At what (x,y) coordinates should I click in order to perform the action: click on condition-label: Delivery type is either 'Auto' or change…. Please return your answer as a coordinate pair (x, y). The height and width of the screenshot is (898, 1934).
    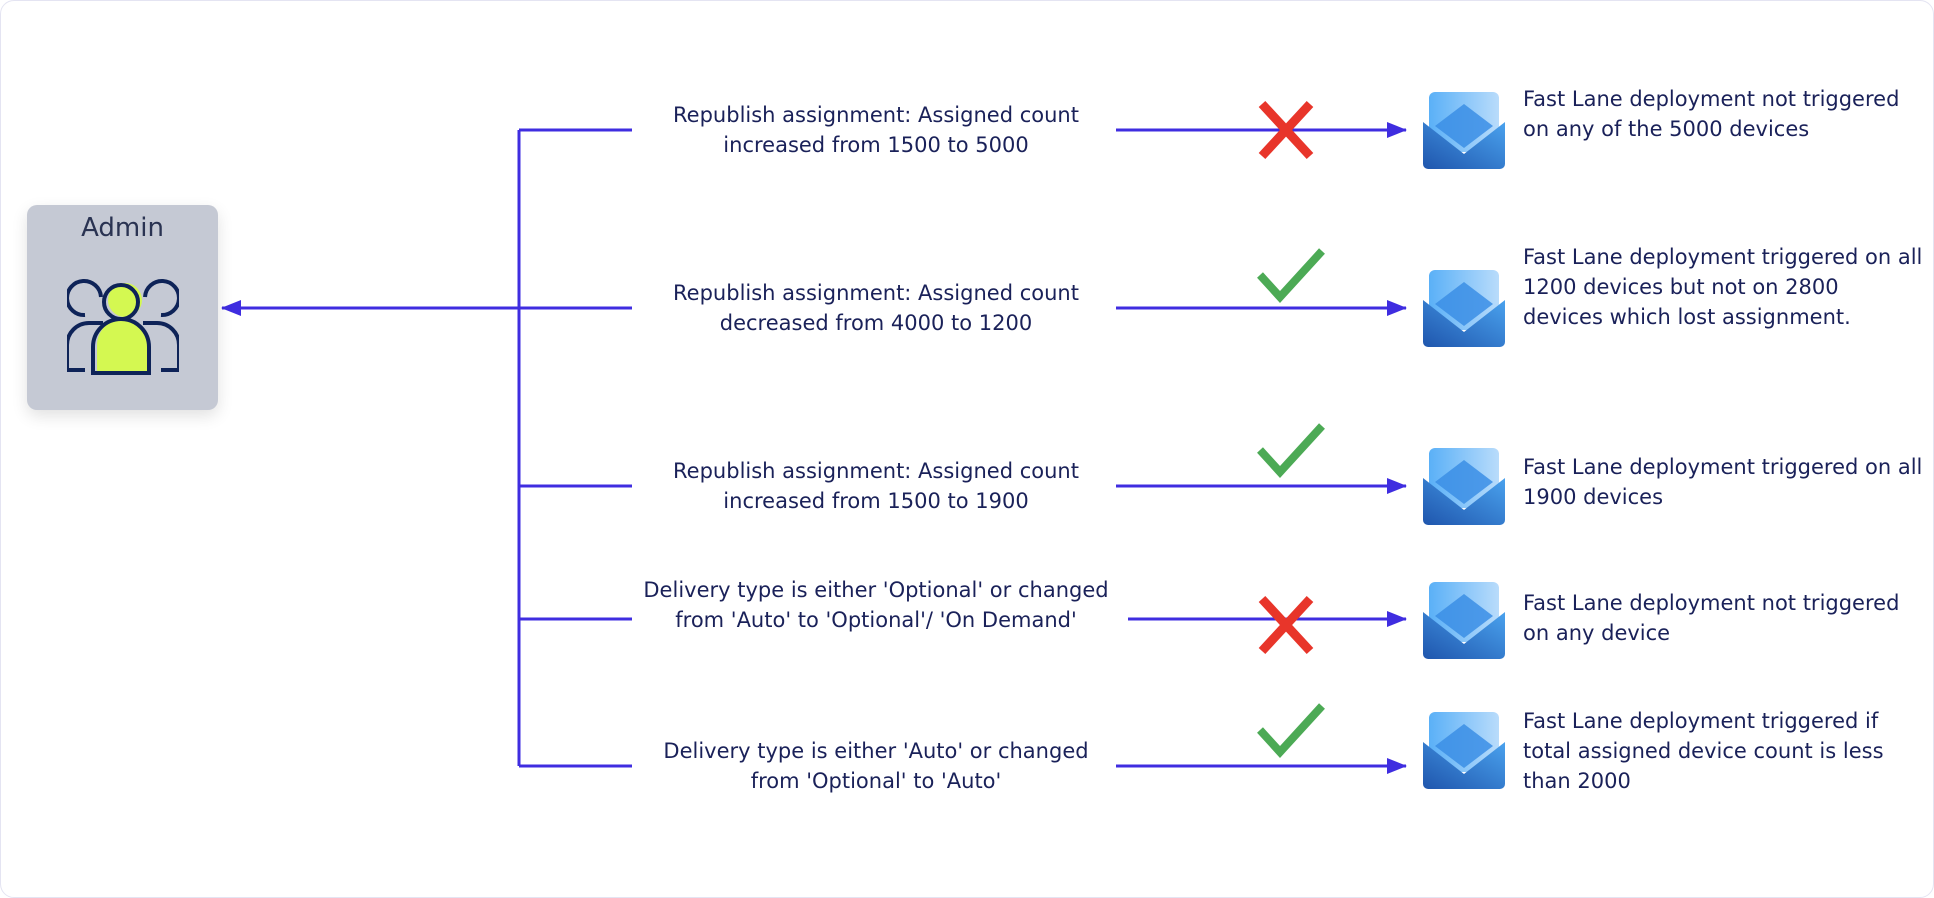
    Looking at the image, I should click on (876, 766).